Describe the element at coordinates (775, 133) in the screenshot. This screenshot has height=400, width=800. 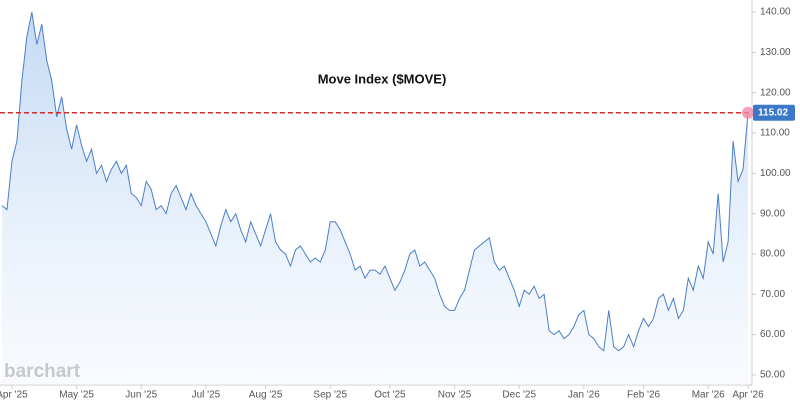
I see `y-tick-label: 110.00` at that location.